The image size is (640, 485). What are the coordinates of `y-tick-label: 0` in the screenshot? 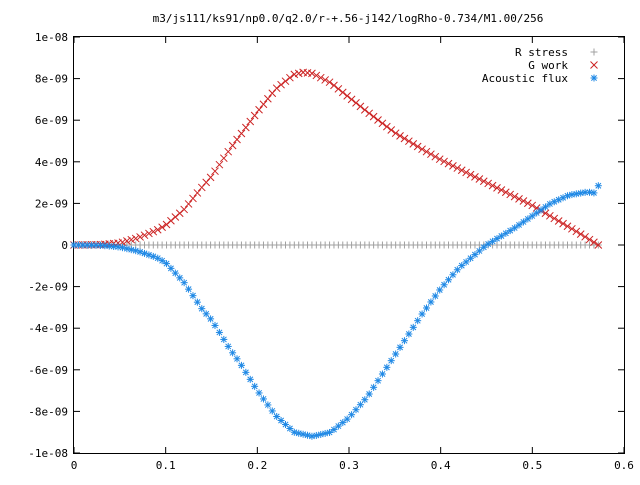 It's located at (64, 245).